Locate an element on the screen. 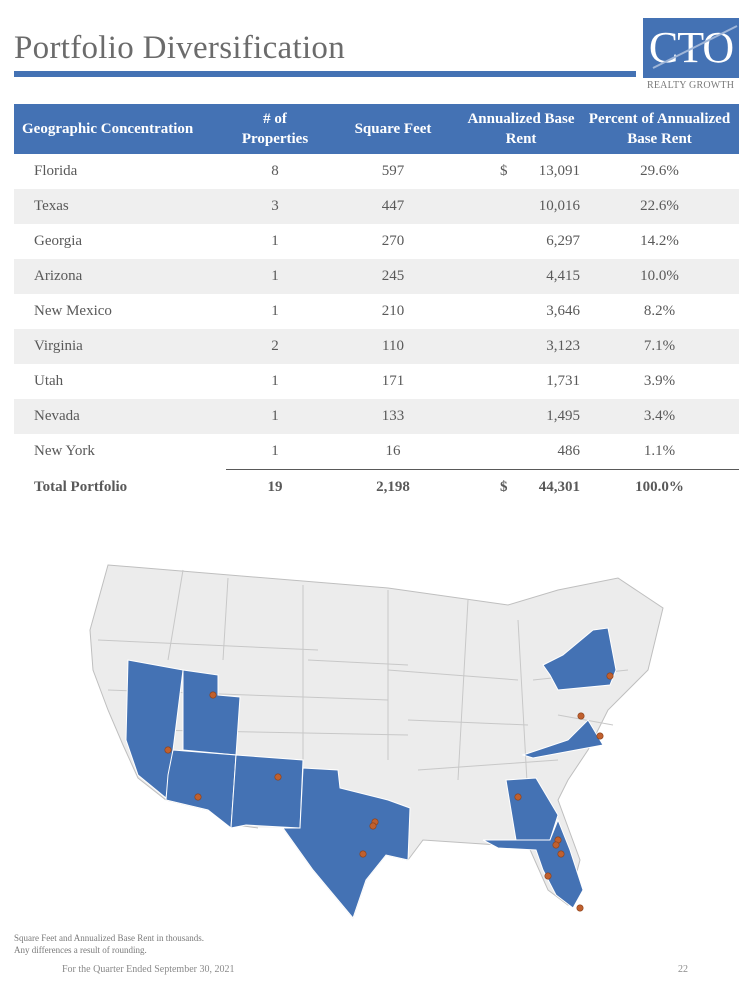 The height and width of the screenshot is (1000, 750). row-properties: 8 is located at coordinates (275, 171).